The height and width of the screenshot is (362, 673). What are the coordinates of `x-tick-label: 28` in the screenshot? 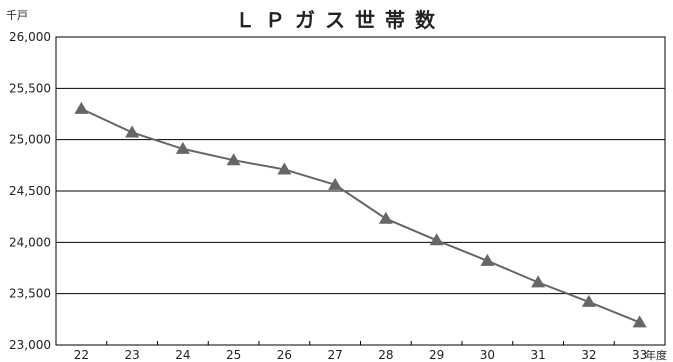 It's located at (385, 355).